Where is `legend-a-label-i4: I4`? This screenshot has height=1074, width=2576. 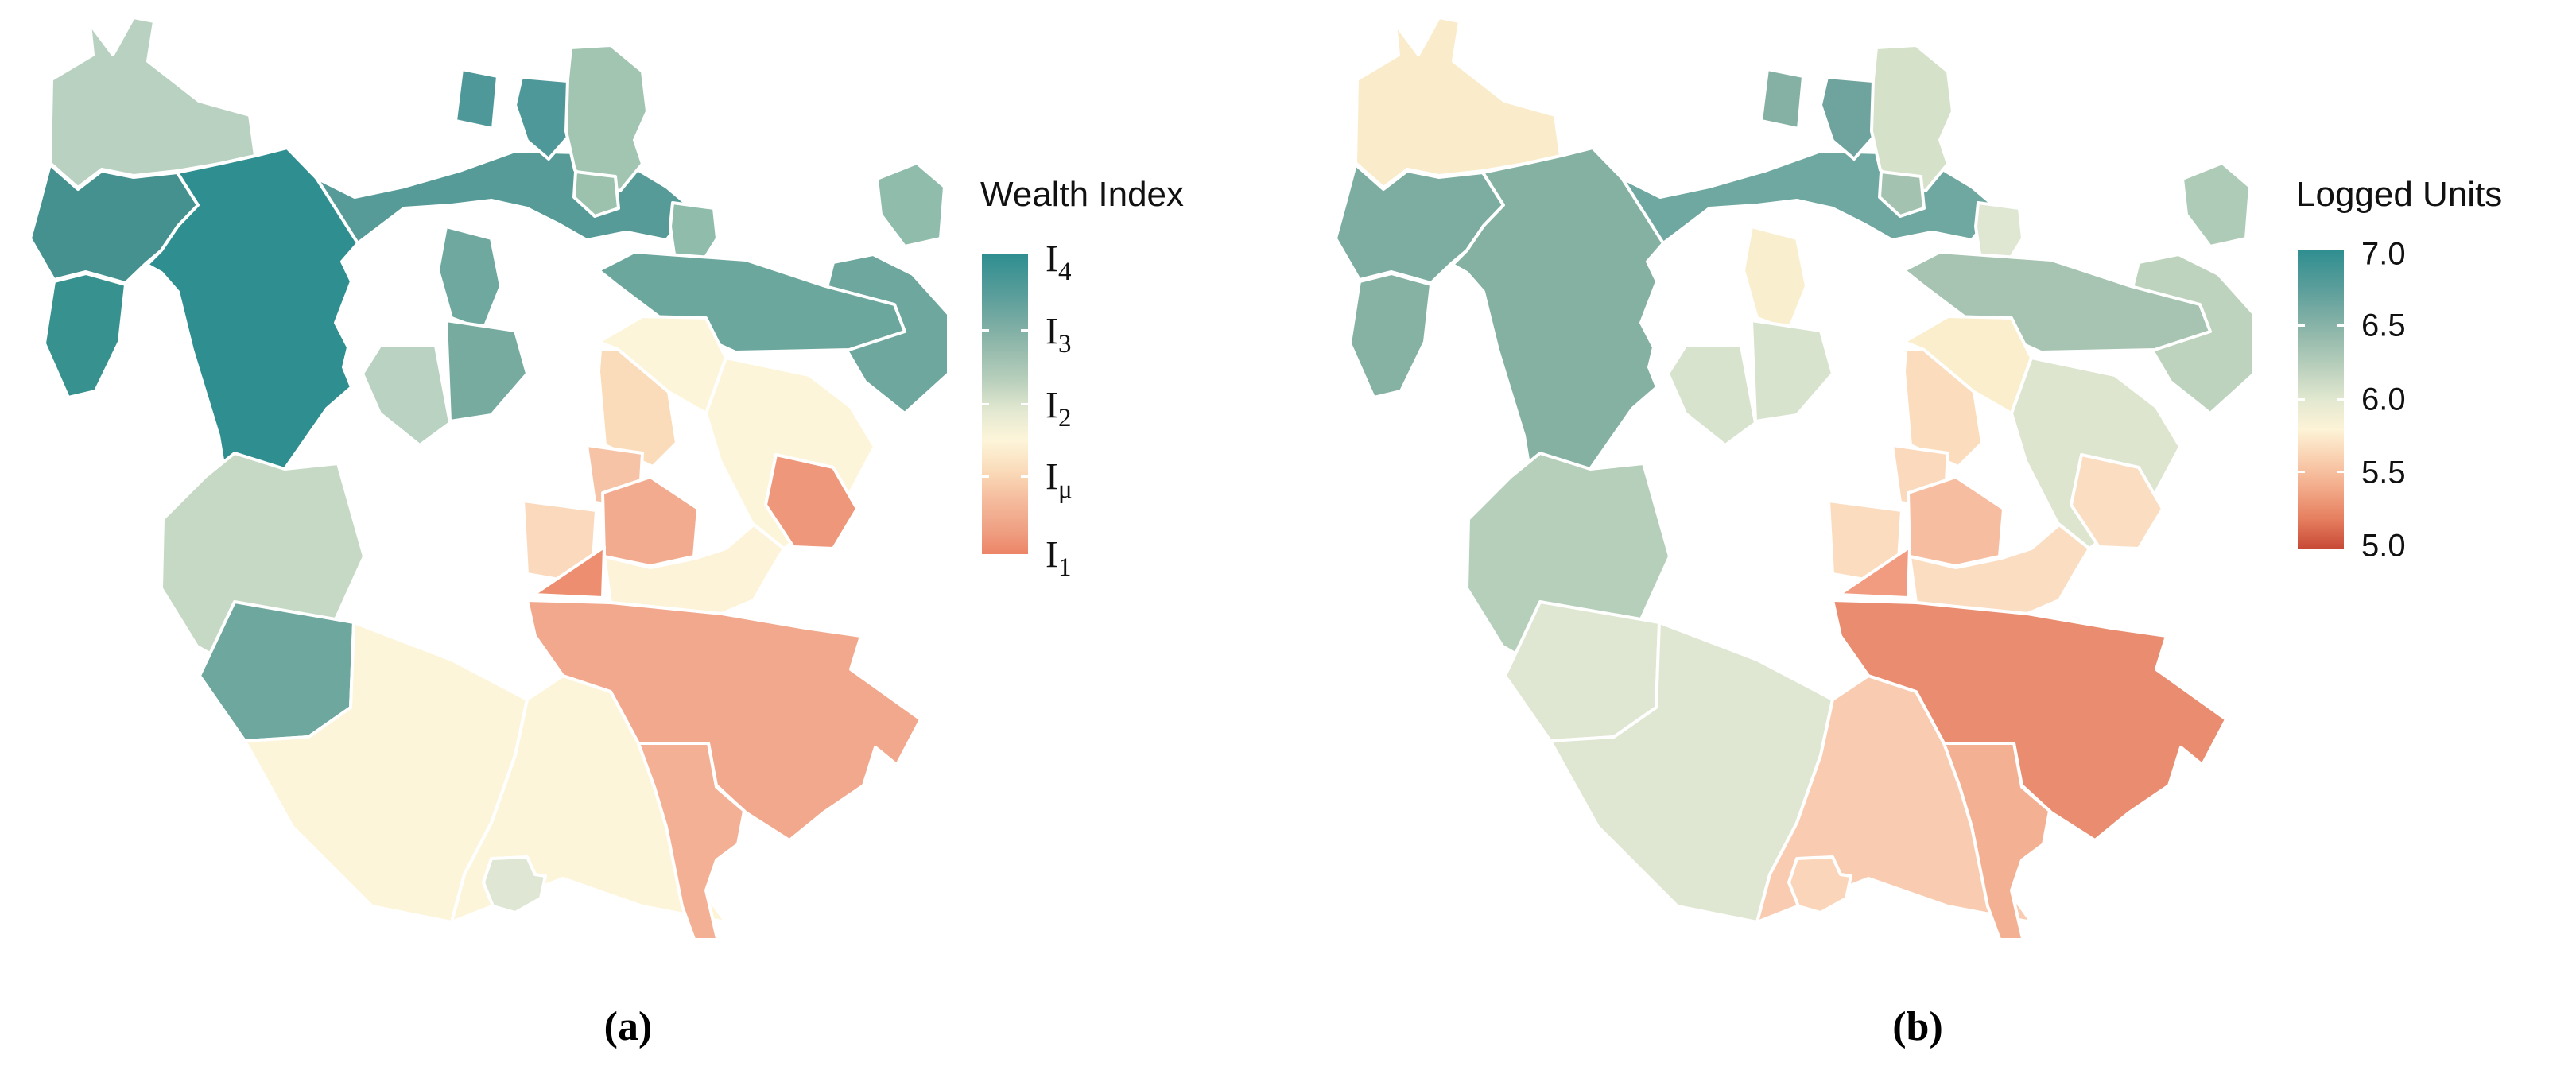 legend-a-label-i4: I4 is located at coordinates (1059, 262).